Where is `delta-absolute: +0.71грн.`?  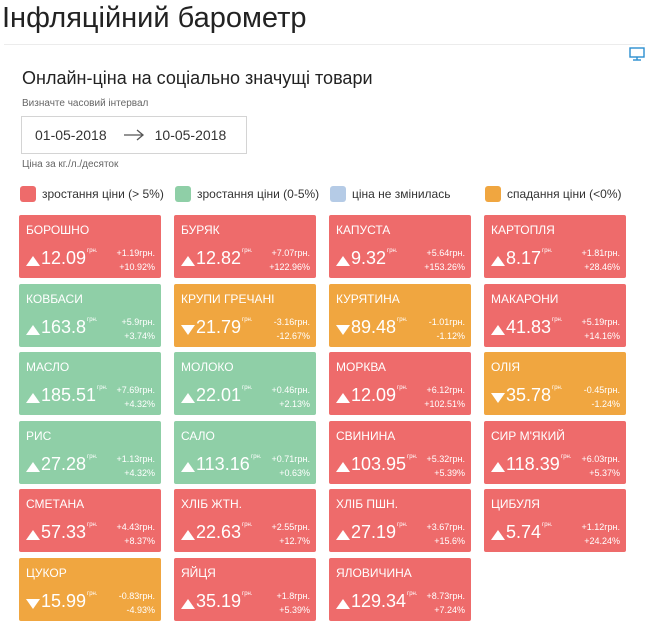 delta-absolute: +0.71грн. is located at coordinates (290, 458).